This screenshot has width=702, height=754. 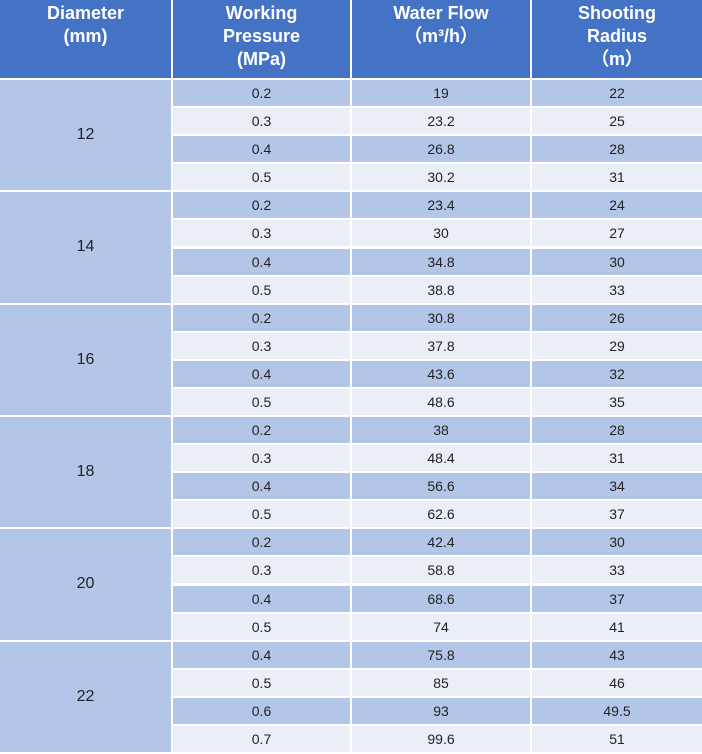 What do you see at coordinates (617, 654) in the screenshot?
I see `data-cell: 43` at bounding box center [617, 654].